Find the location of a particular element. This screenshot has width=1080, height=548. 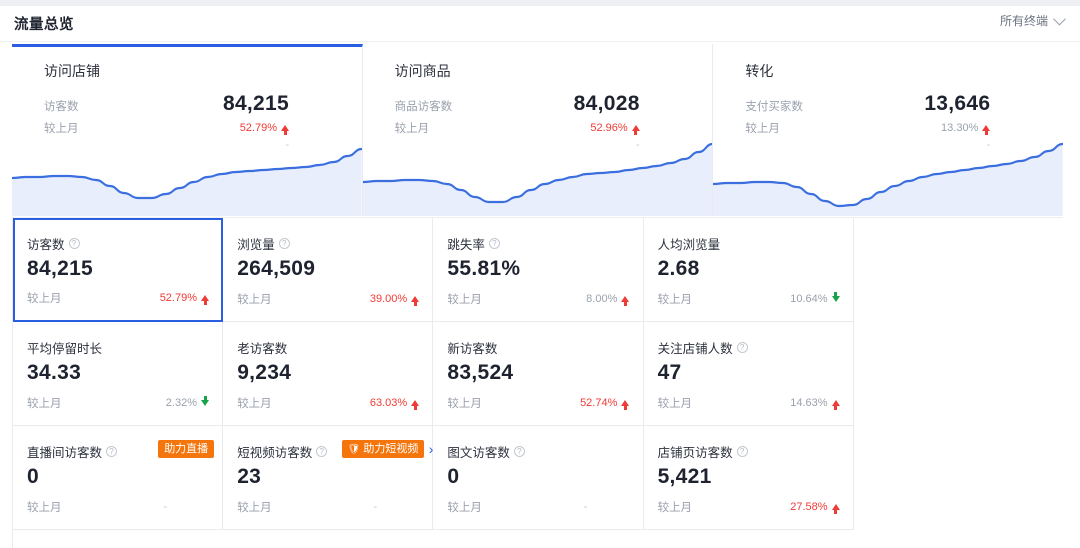

metric-cell-foot: 较上月 52.79% is located at coordinates (118, 298).